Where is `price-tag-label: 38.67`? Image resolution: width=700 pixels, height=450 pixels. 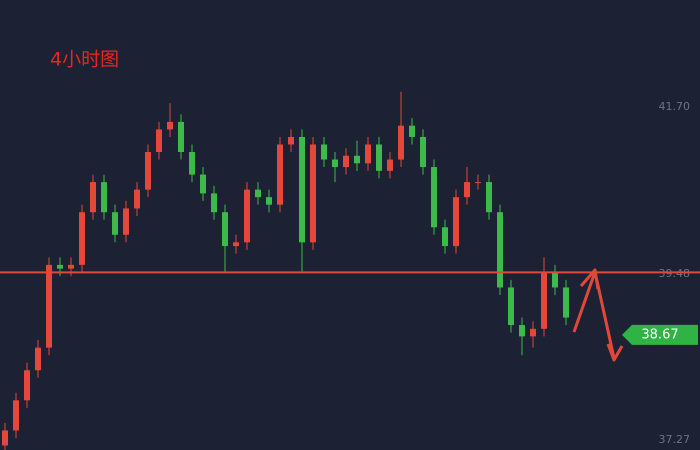
price-tag-label: 38.67 is located at coordinates (659, 334).